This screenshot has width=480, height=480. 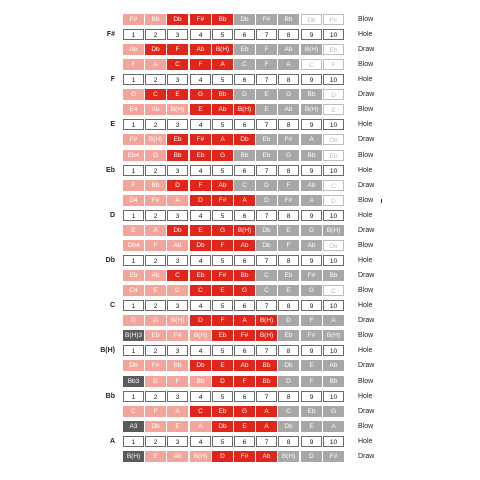 I want to click on draw-note-cell: D, so click(x=222, y=456).